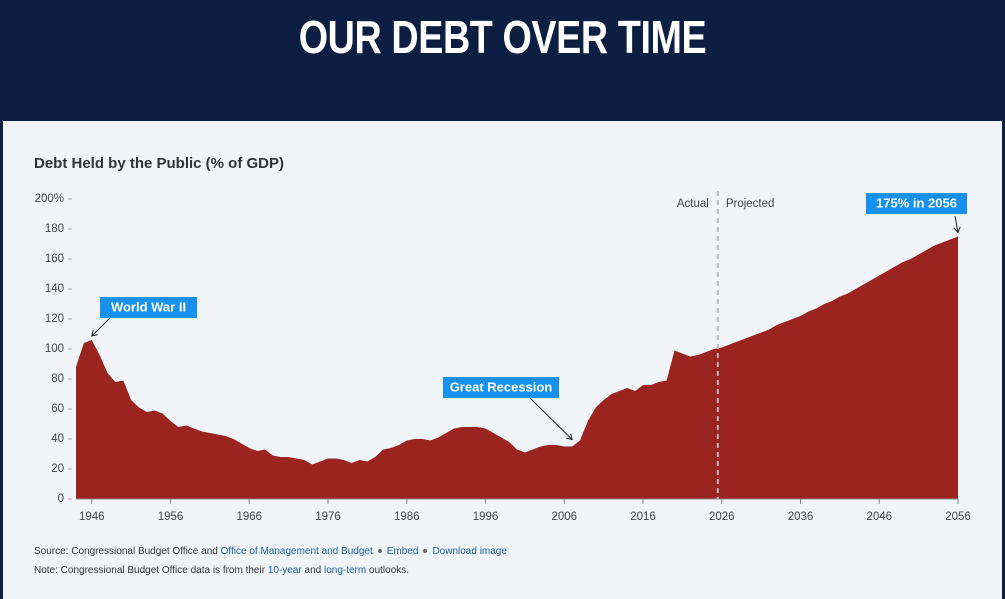  Describe the element at coordinates (54, 349) in the screenshot. I see `y-tick-label: 100` at that location.